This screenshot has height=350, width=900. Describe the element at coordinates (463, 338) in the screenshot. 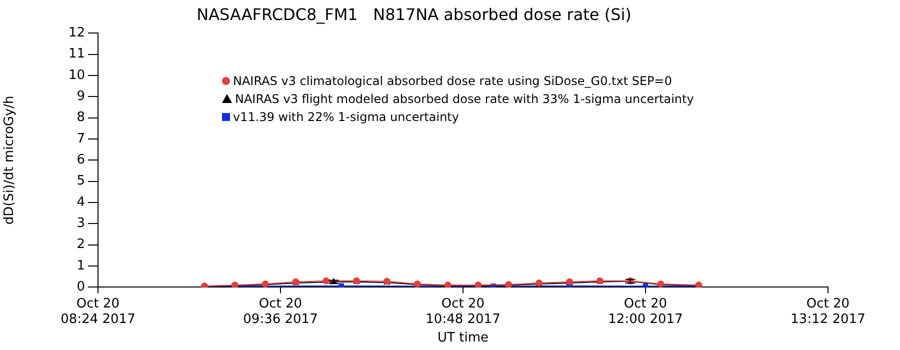

I see `x-axis-title: UT time` at that location.